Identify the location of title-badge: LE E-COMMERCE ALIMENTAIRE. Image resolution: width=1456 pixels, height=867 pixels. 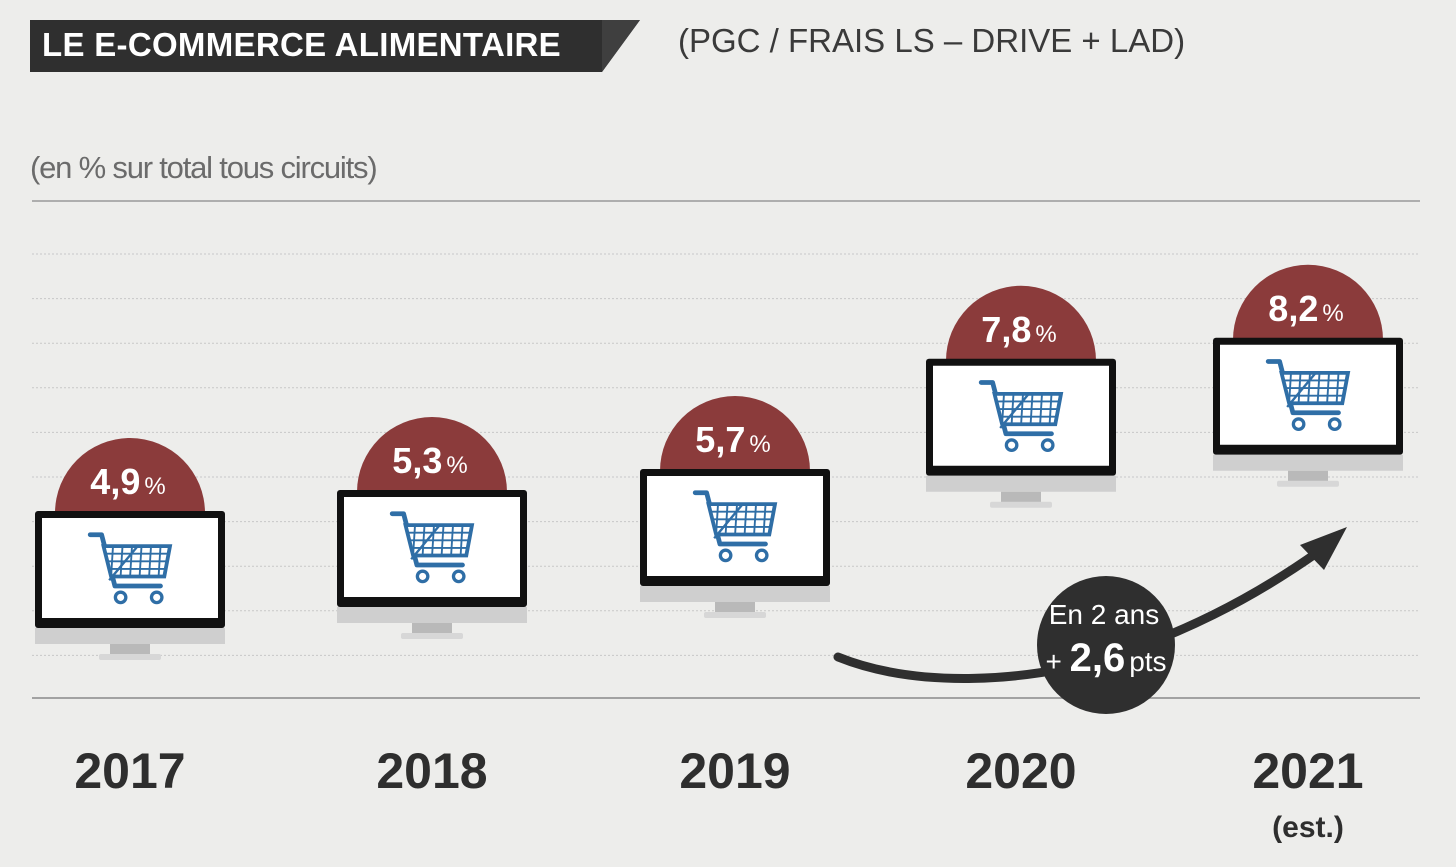
(335, 46).